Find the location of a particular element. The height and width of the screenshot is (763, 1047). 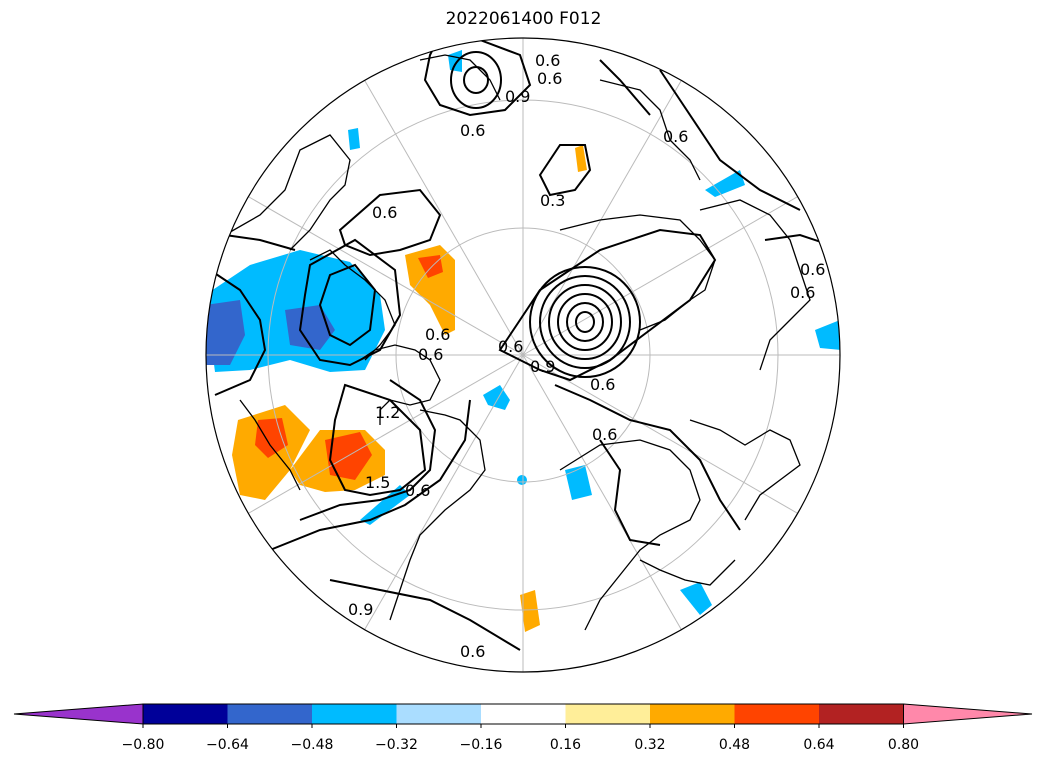

shade-negative-south3 is located at coordinates (696, 598).